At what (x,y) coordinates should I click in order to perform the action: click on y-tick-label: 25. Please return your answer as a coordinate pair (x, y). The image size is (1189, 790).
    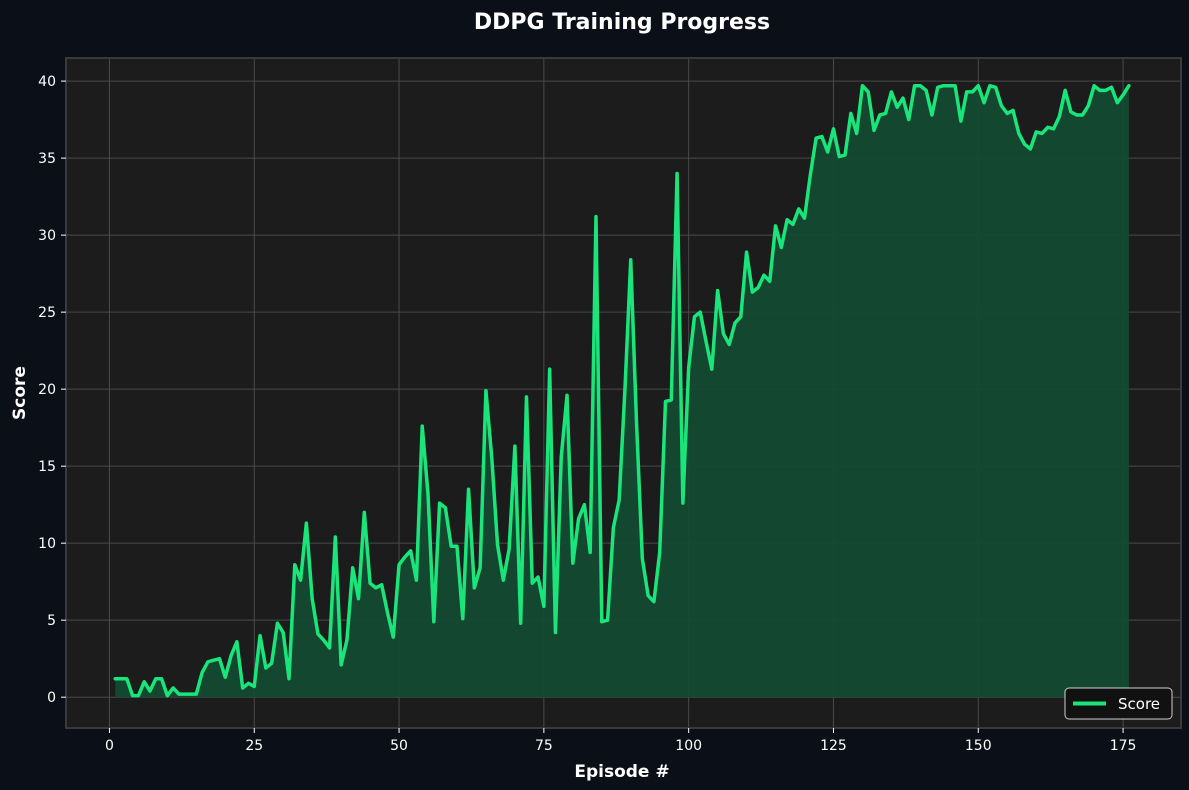
    Looking at the image, I should click on (47, 313).